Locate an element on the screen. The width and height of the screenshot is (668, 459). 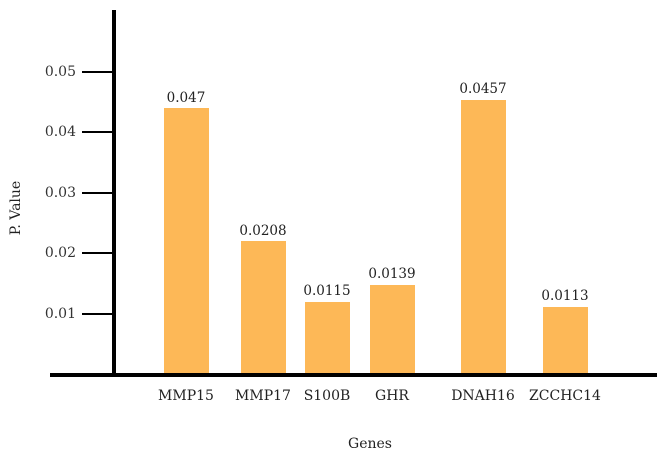
y-tick-label: 0.01 is located at coordinates (60, 314).